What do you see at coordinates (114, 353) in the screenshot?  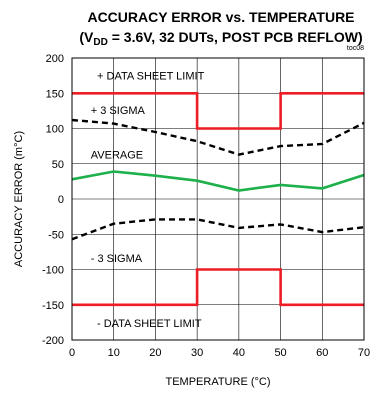 I see `x-tick-label: 10` at bounding box center [114, 353].